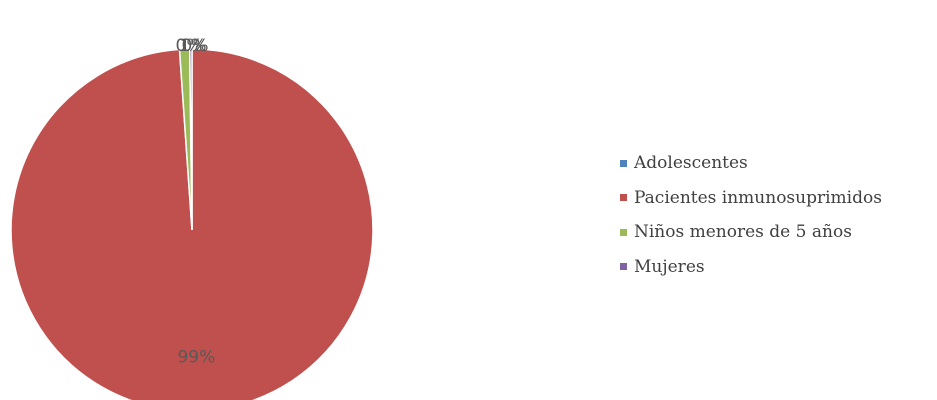 Image resolution: width=937 pixels, height=400 pixels. What do you see at coordinates (743, 232) in the screenshot?
I see `legend-label: Niños menores de 5 años` at bounding box center [743, 232].